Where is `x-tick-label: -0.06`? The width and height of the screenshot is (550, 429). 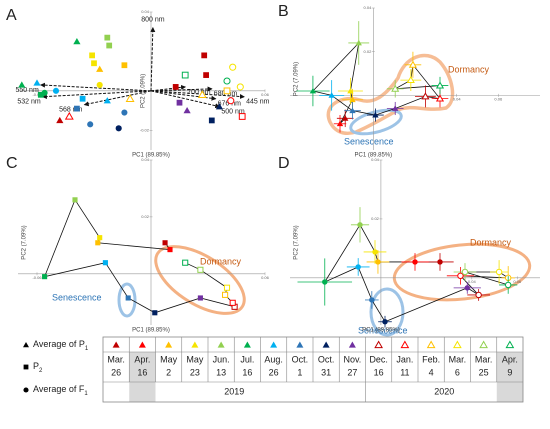
x-tick-label: -0.06 is located at coordinates (37, 94).